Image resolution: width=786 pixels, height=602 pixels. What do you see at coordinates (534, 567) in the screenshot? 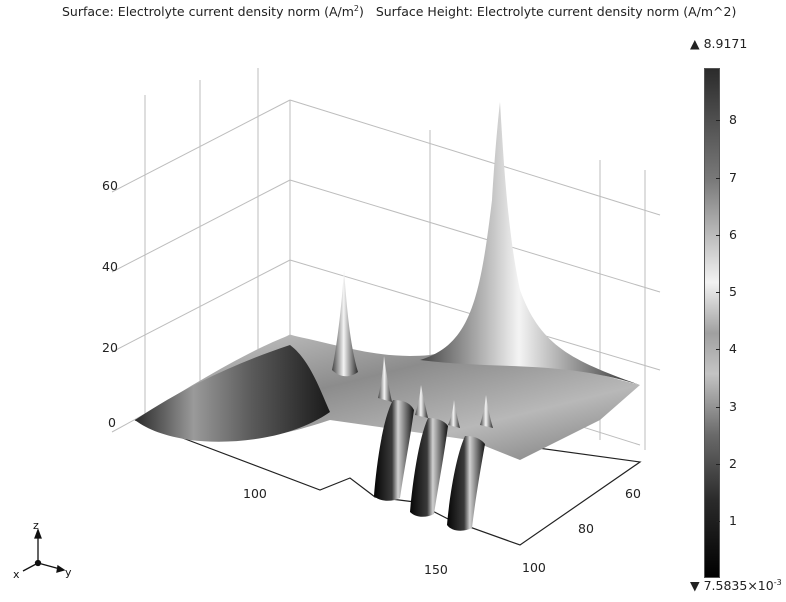
I see `y-tick: 100` at bounding box center [534, 567].